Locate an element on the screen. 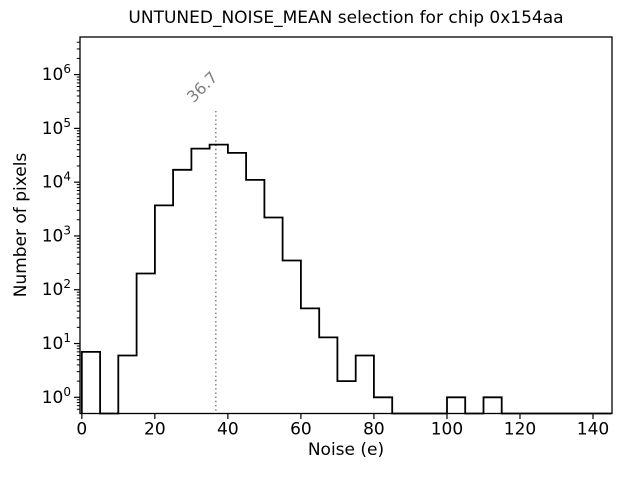  x-tick-label: 140 is located at coordinates (593, 430).